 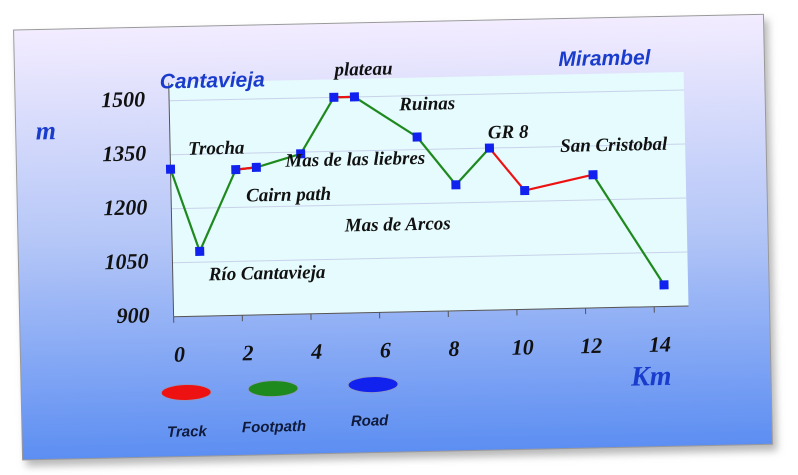 What do you see at coordinates (509, 133) in the screenshot?
I see `annotation: GR 8` at bounding box center [509, 133].